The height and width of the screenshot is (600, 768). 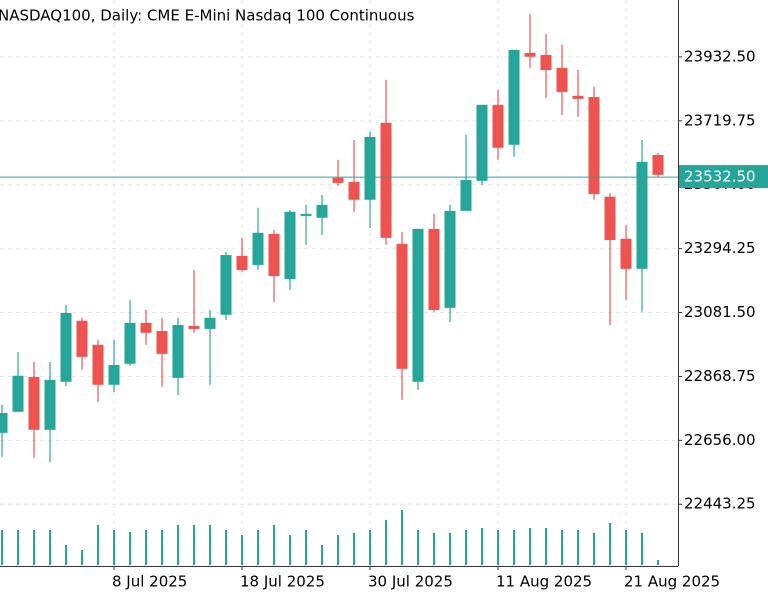 I want to click on y-tick-label: 23719.75, so click(x=720, y=120).